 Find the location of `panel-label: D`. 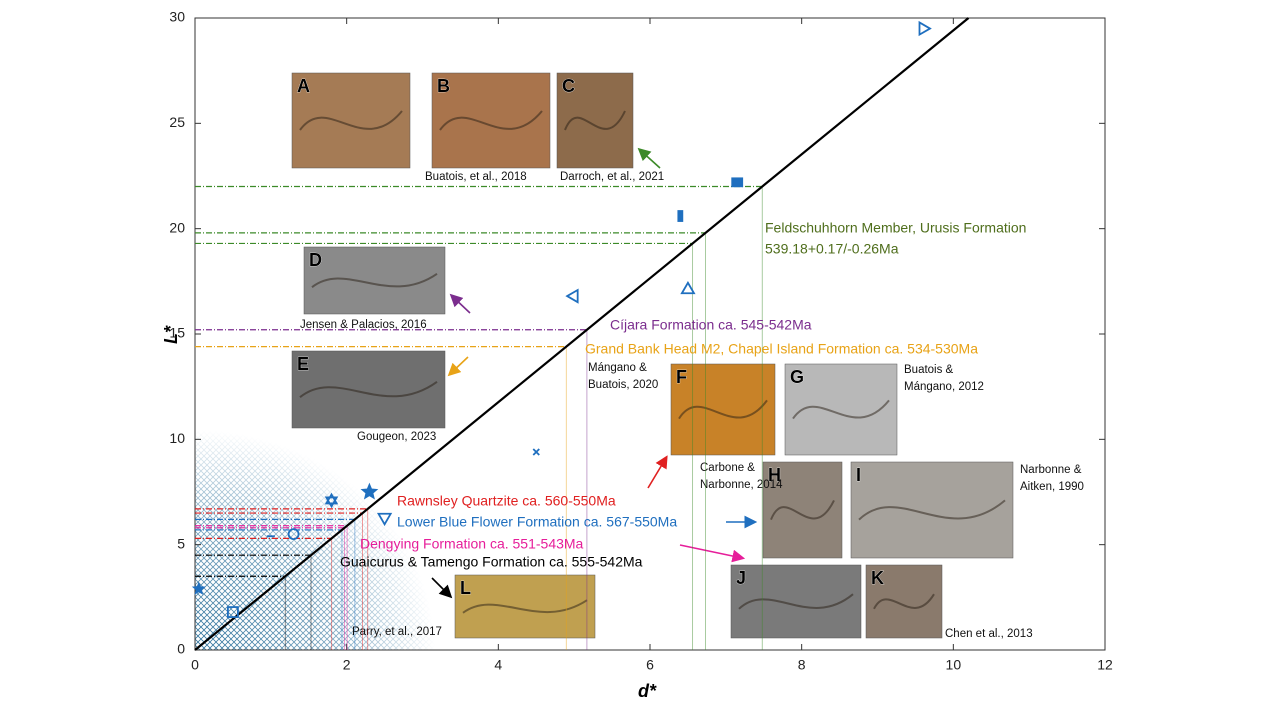

panel-label: D is located at coordinates (315, 260).